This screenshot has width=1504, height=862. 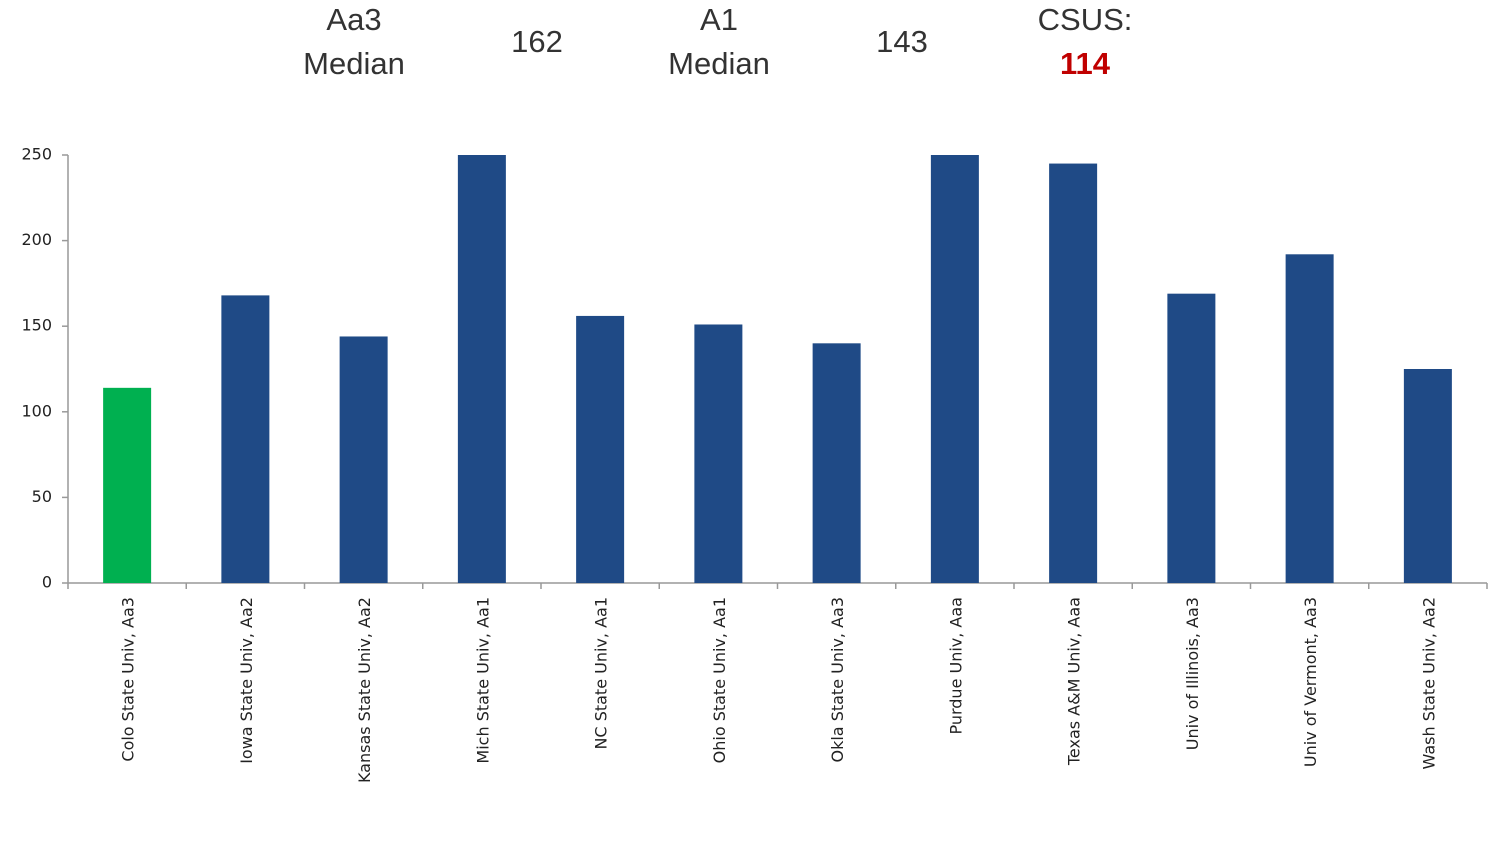 What do you see at coordinates (1074, 681) in the screenshot?
I see `x-tick-label: Texas A&M Univ, Aaa` at bounding box center [1074, 681].